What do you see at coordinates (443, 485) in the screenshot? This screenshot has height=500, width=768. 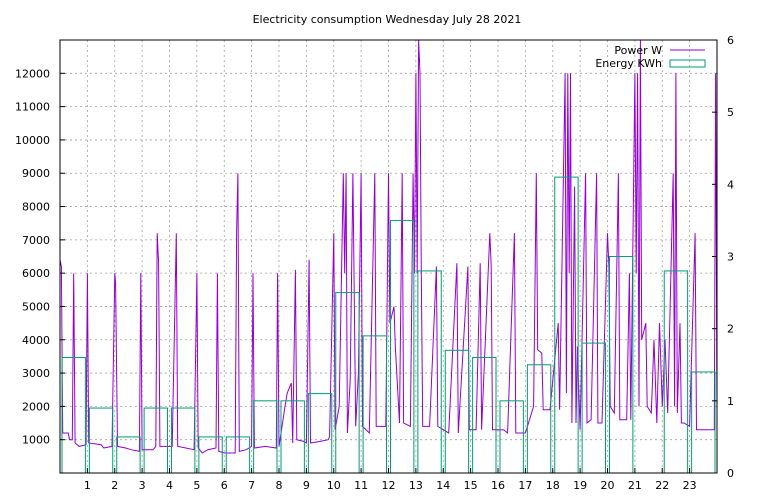 I see `x-tick-label: 14` at bounding box center [443, 485].